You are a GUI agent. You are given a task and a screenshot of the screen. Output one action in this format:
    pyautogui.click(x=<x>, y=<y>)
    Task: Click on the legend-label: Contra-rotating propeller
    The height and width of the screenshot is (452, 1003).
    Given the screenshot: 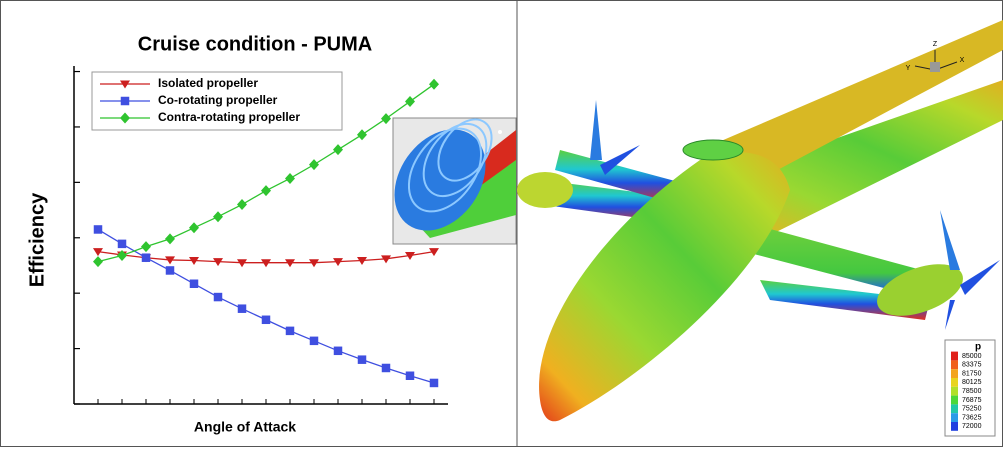 What is the action you would take?
    pyautogui.click(x=229, y=117)
    